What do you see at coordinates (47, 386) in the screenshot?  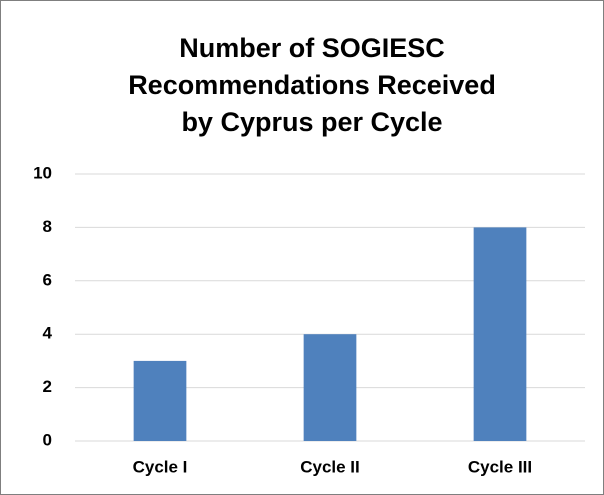 I see `y-tick-label: 2` at bounding box center [47, 386].